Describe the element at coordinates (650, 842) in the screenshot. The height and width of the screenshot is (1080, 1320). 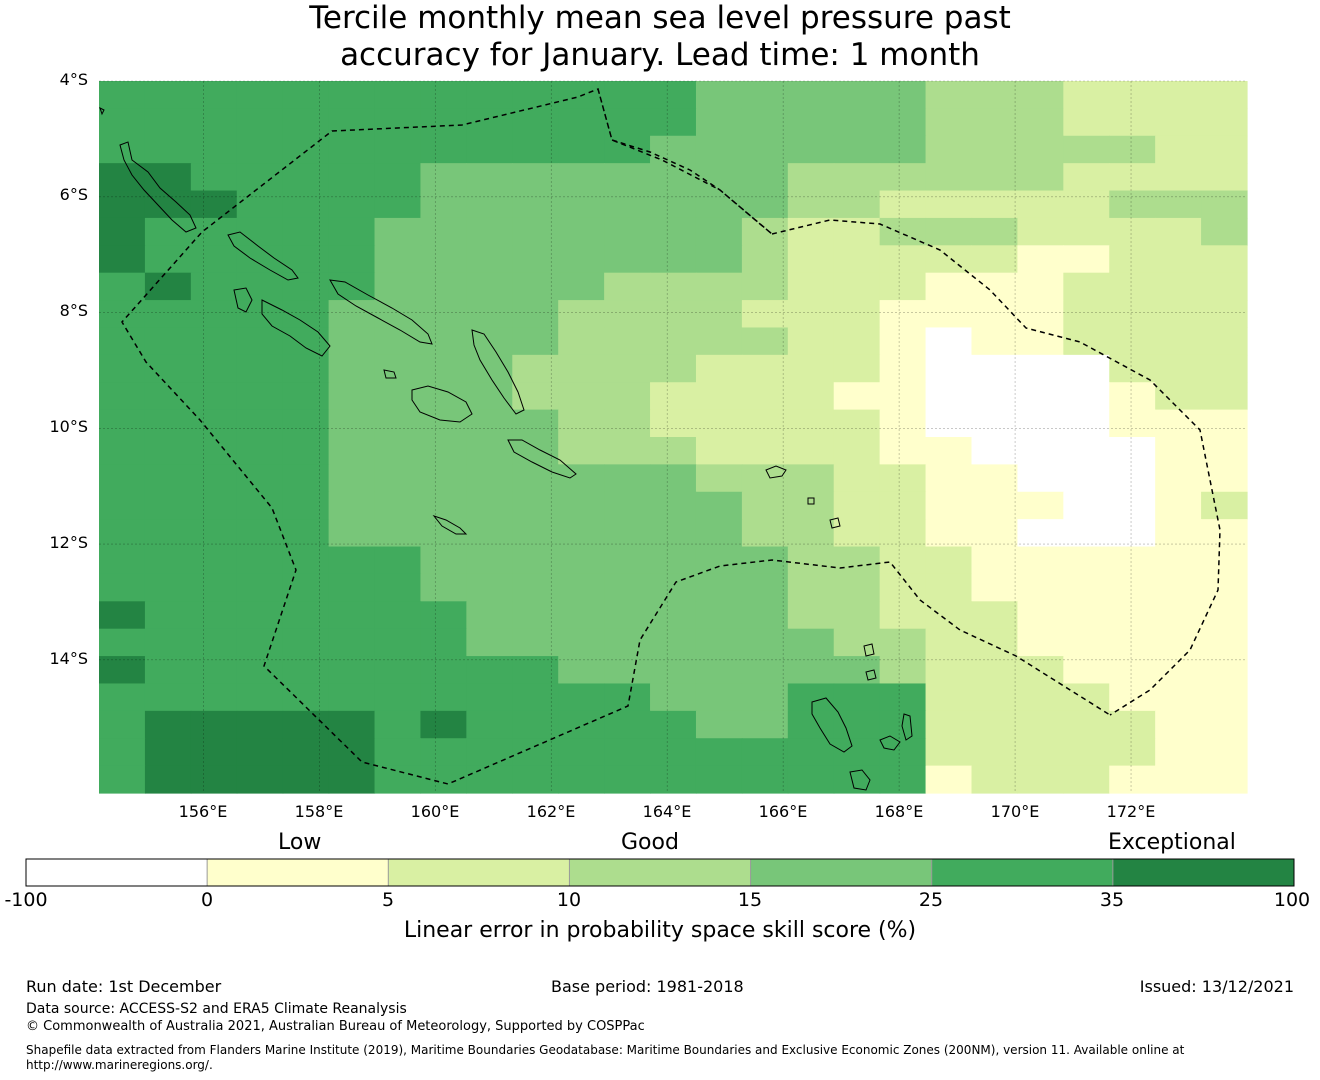
I see `category-good: Good` at that location.